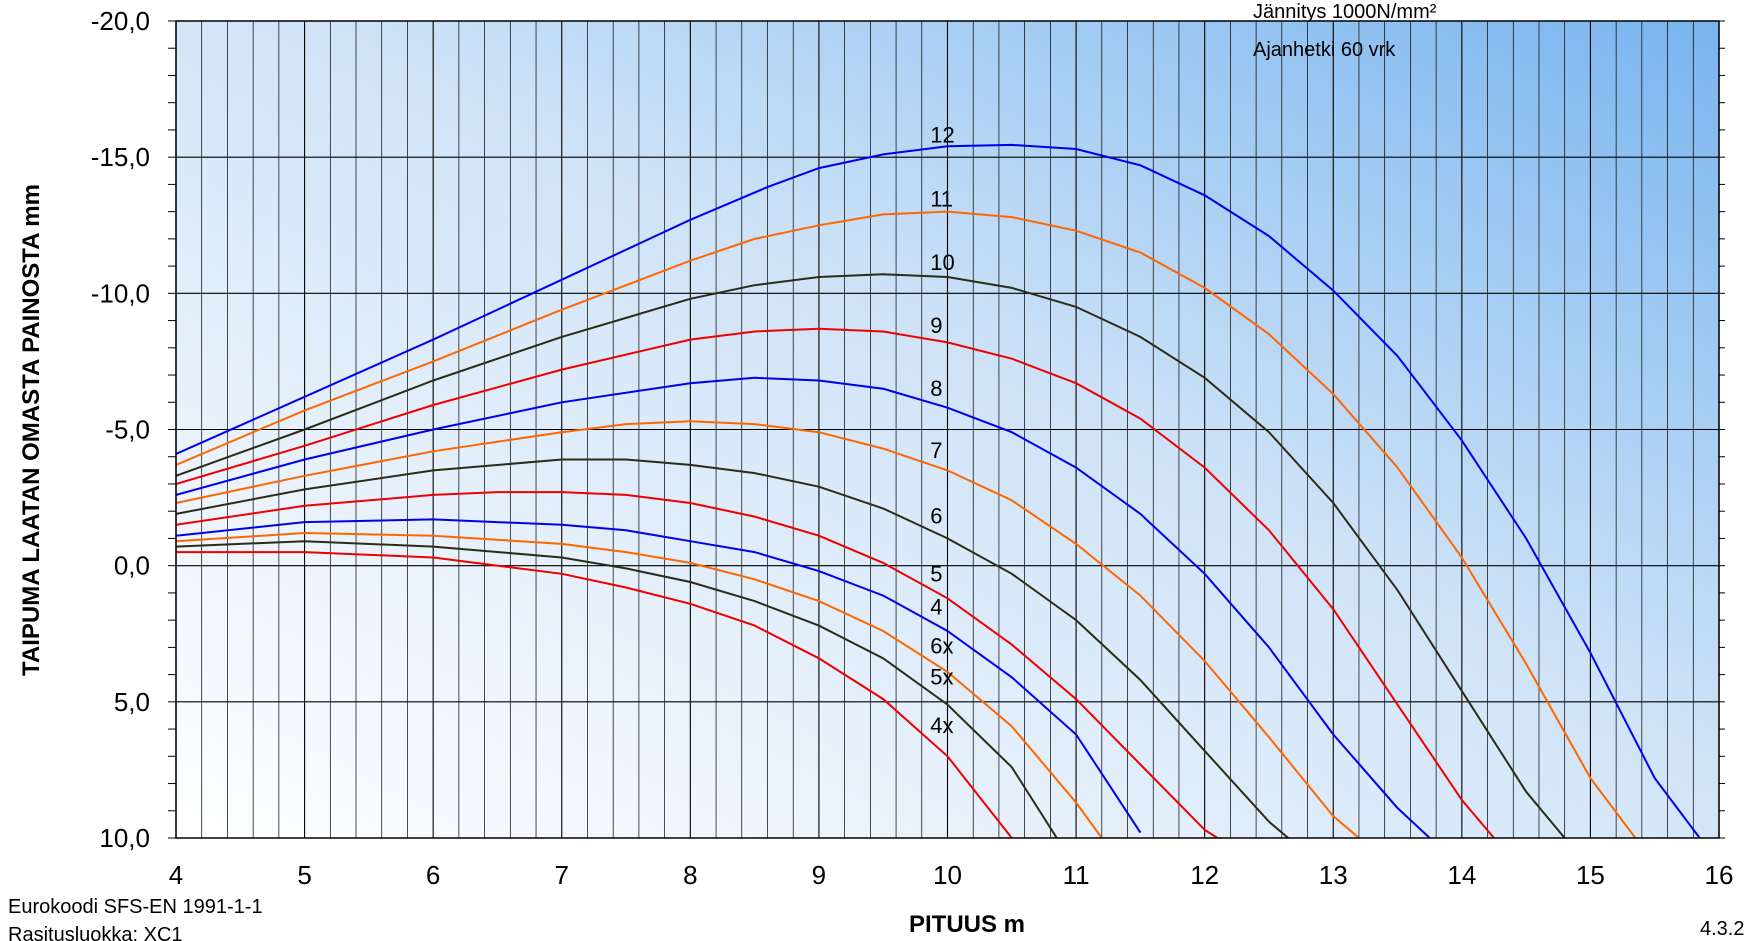 The image size is (1744, 941). I want to click on footer-standard: Eurokoodi SFS-EN 1991-1-1, so click(135, 907).